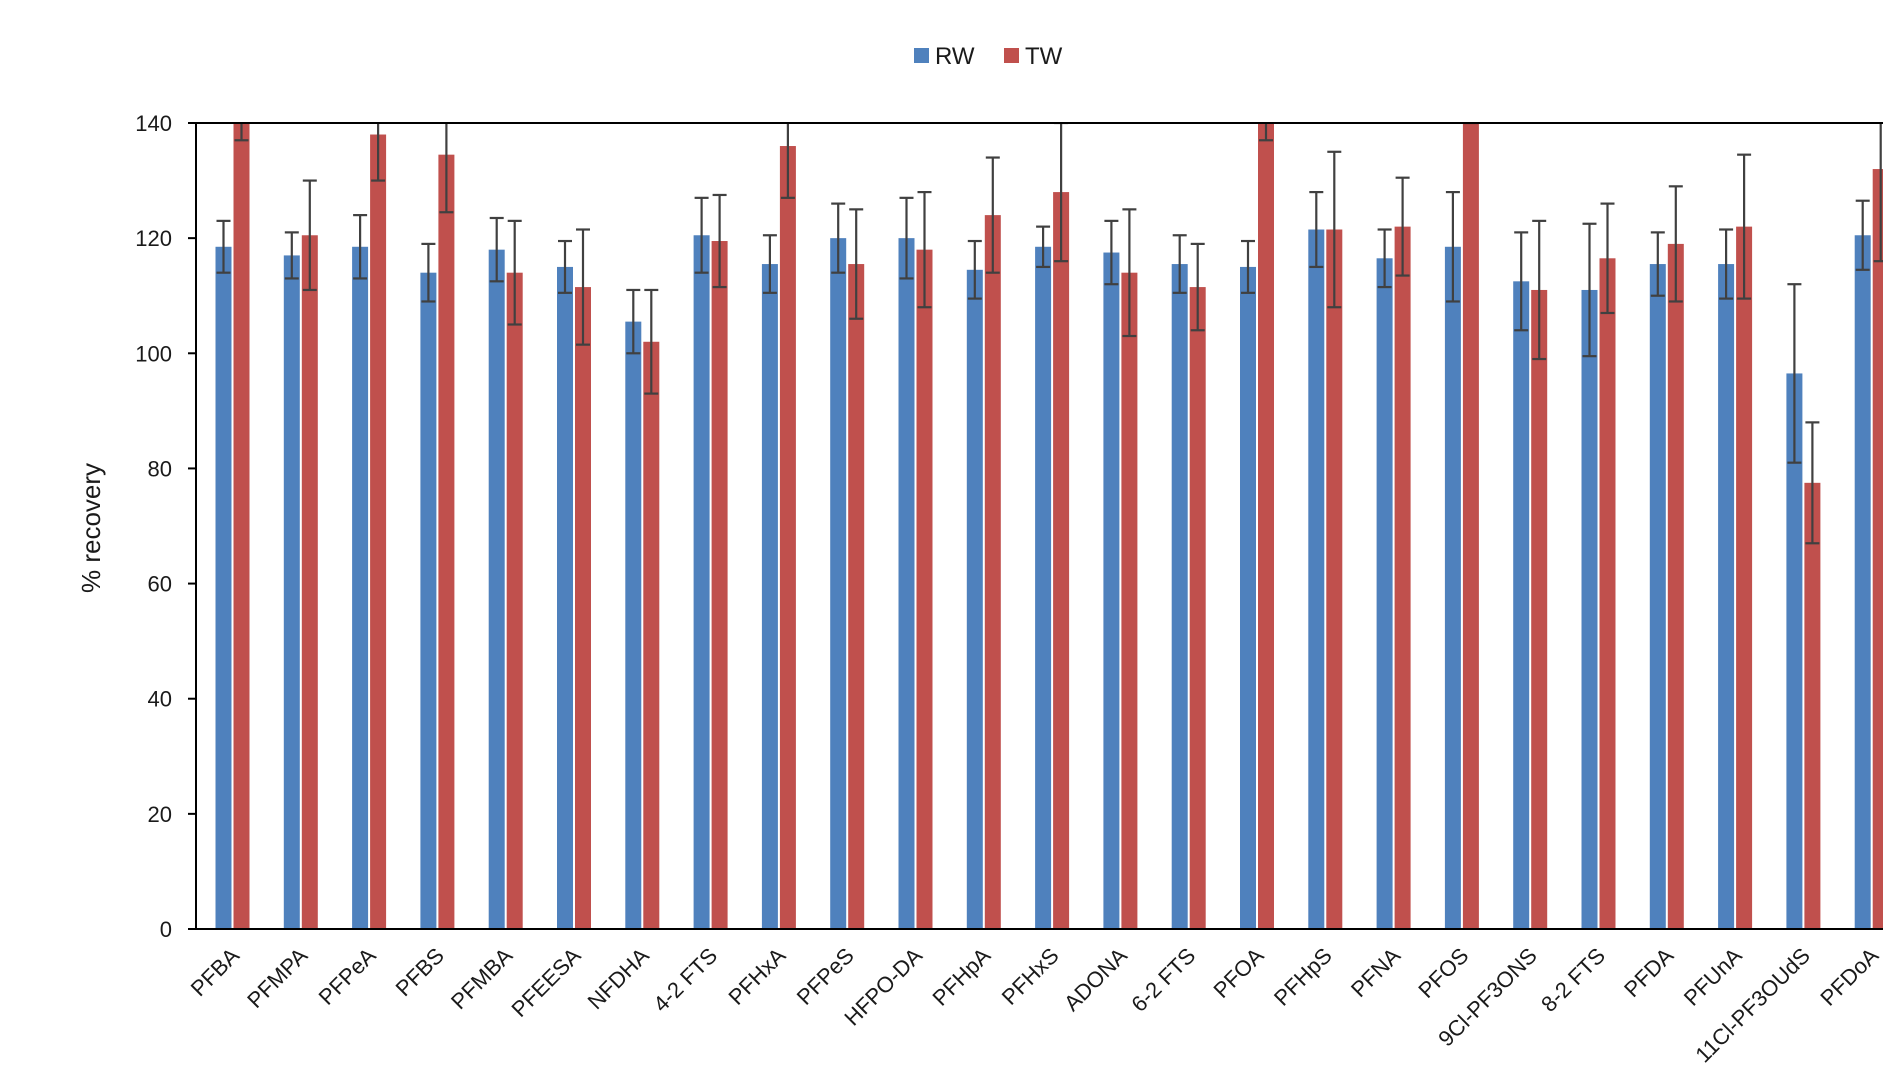  Describe the element at coordinates (446, 541) in the screenshot. I see `bar-tw-pfbs` at that location.